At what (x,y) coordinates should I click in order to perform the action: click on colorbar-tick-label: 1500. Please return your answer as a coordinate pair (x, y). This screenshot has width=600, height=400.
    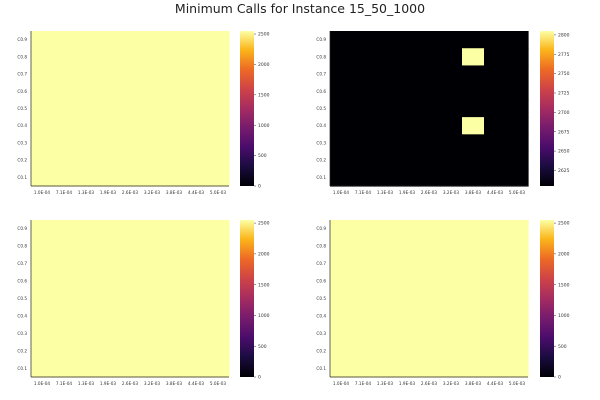
    Looking at the image, I should click on (264, 285).